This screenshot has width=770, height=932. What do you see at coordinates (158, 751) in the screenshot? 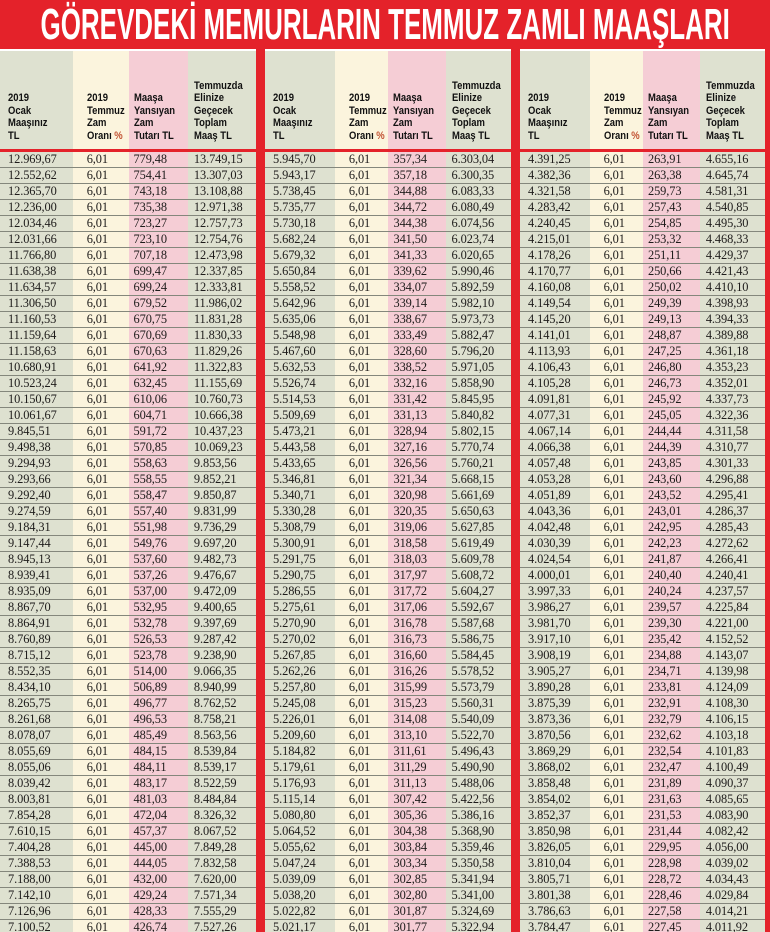
I see `cell-raise-amount: 484,15` at bounding box center [158, 751].